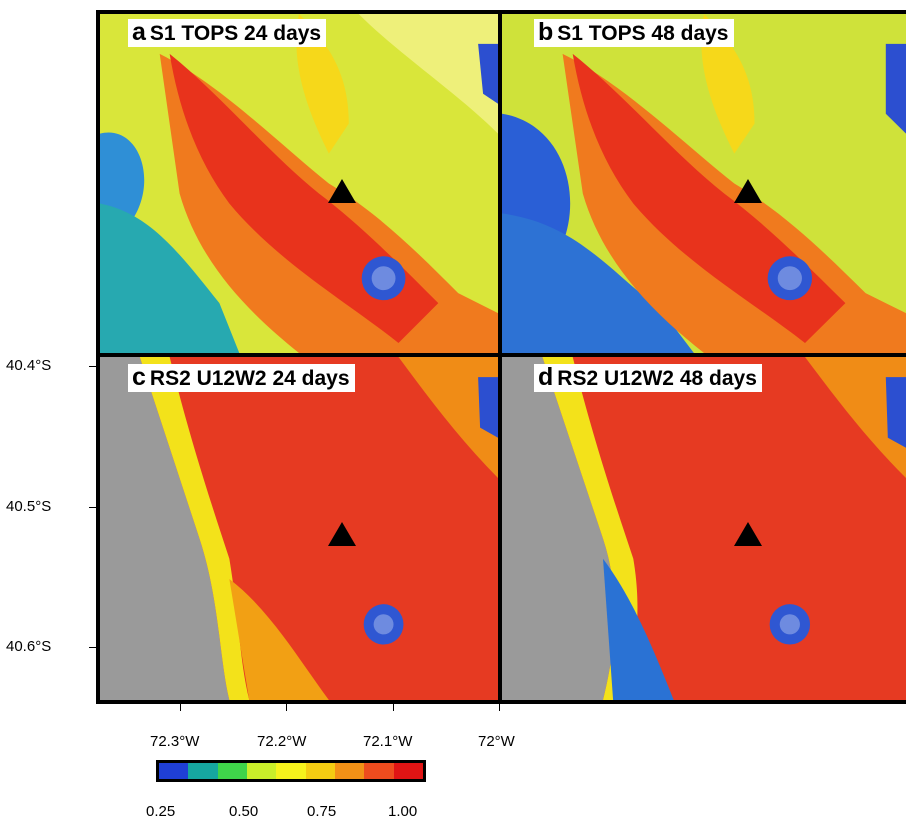 The width and height of the screenshot is (906, 828). What do you see at coordinates (29, 506) in the screenshot?
I see `y-tick-label: 40.5°S` at bounding box center [29, 506].